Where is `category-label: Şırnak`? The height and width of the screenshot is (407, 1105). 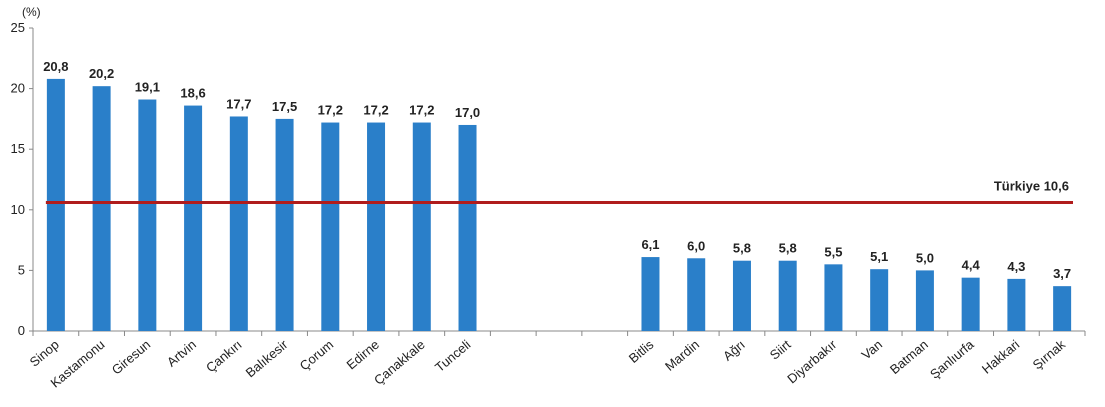
category-label: Şırnak is located at coordinates (1049, 354).